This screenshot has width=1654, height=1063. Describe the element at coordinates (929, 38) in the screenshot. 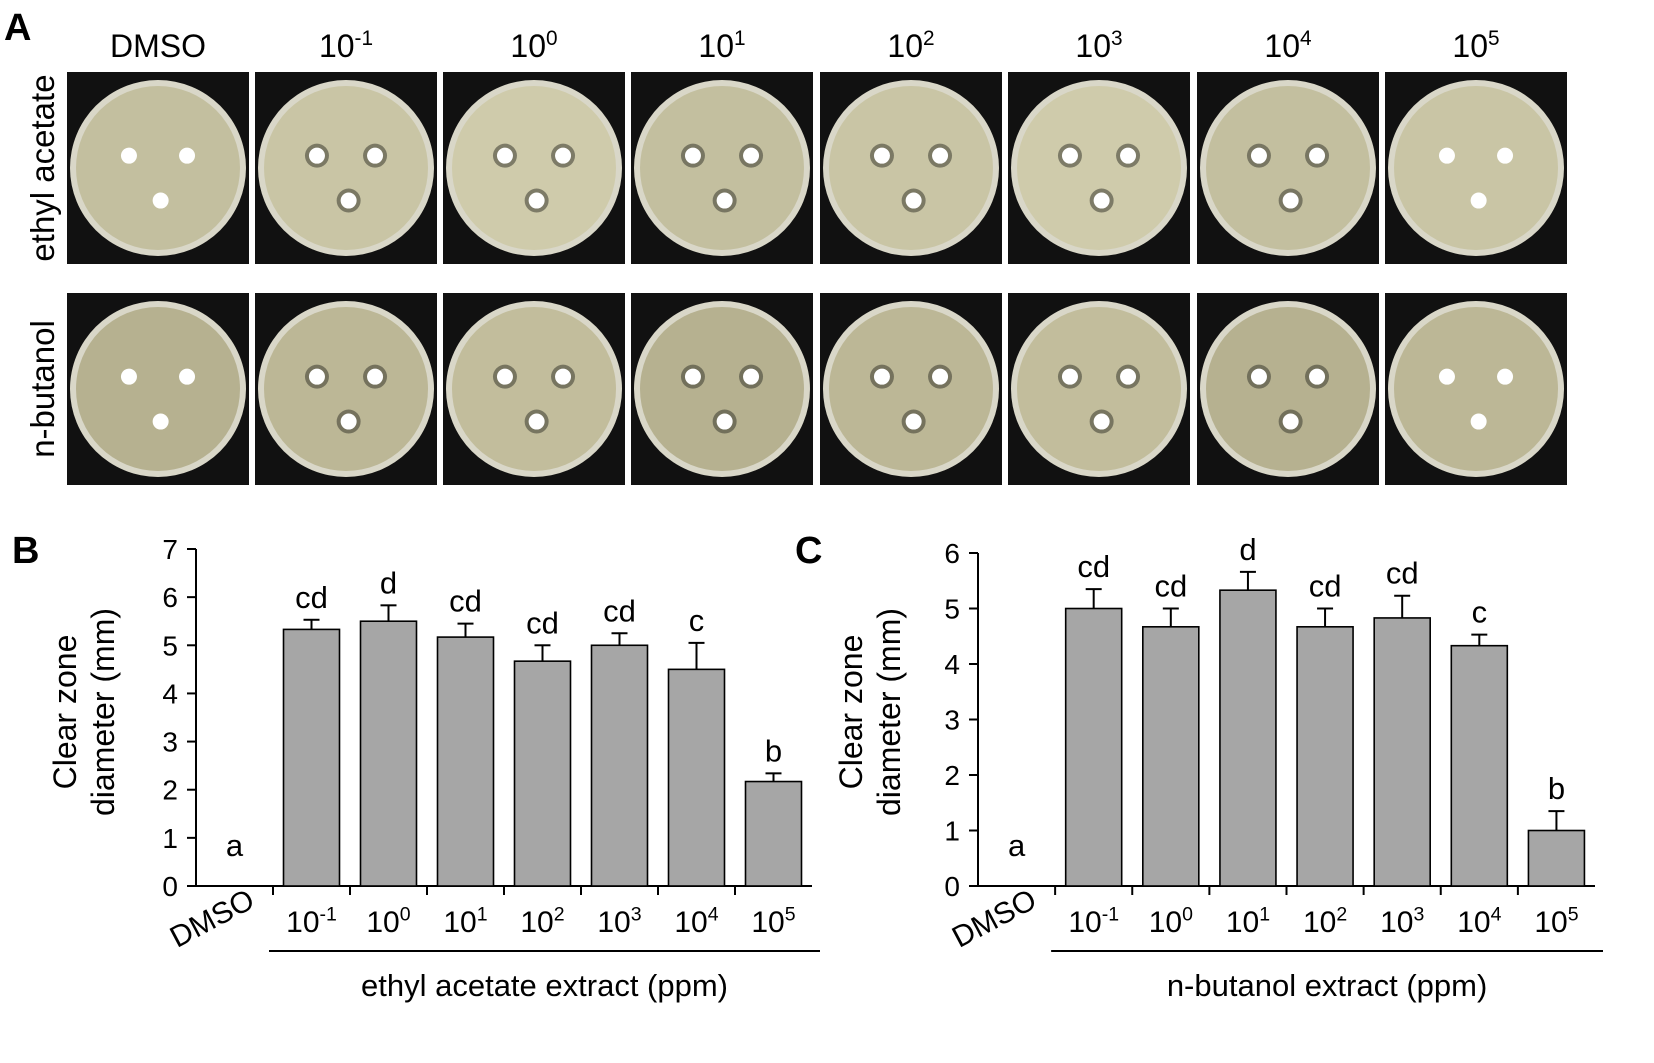

I see `column-label-4-exponent: 2` at that location.